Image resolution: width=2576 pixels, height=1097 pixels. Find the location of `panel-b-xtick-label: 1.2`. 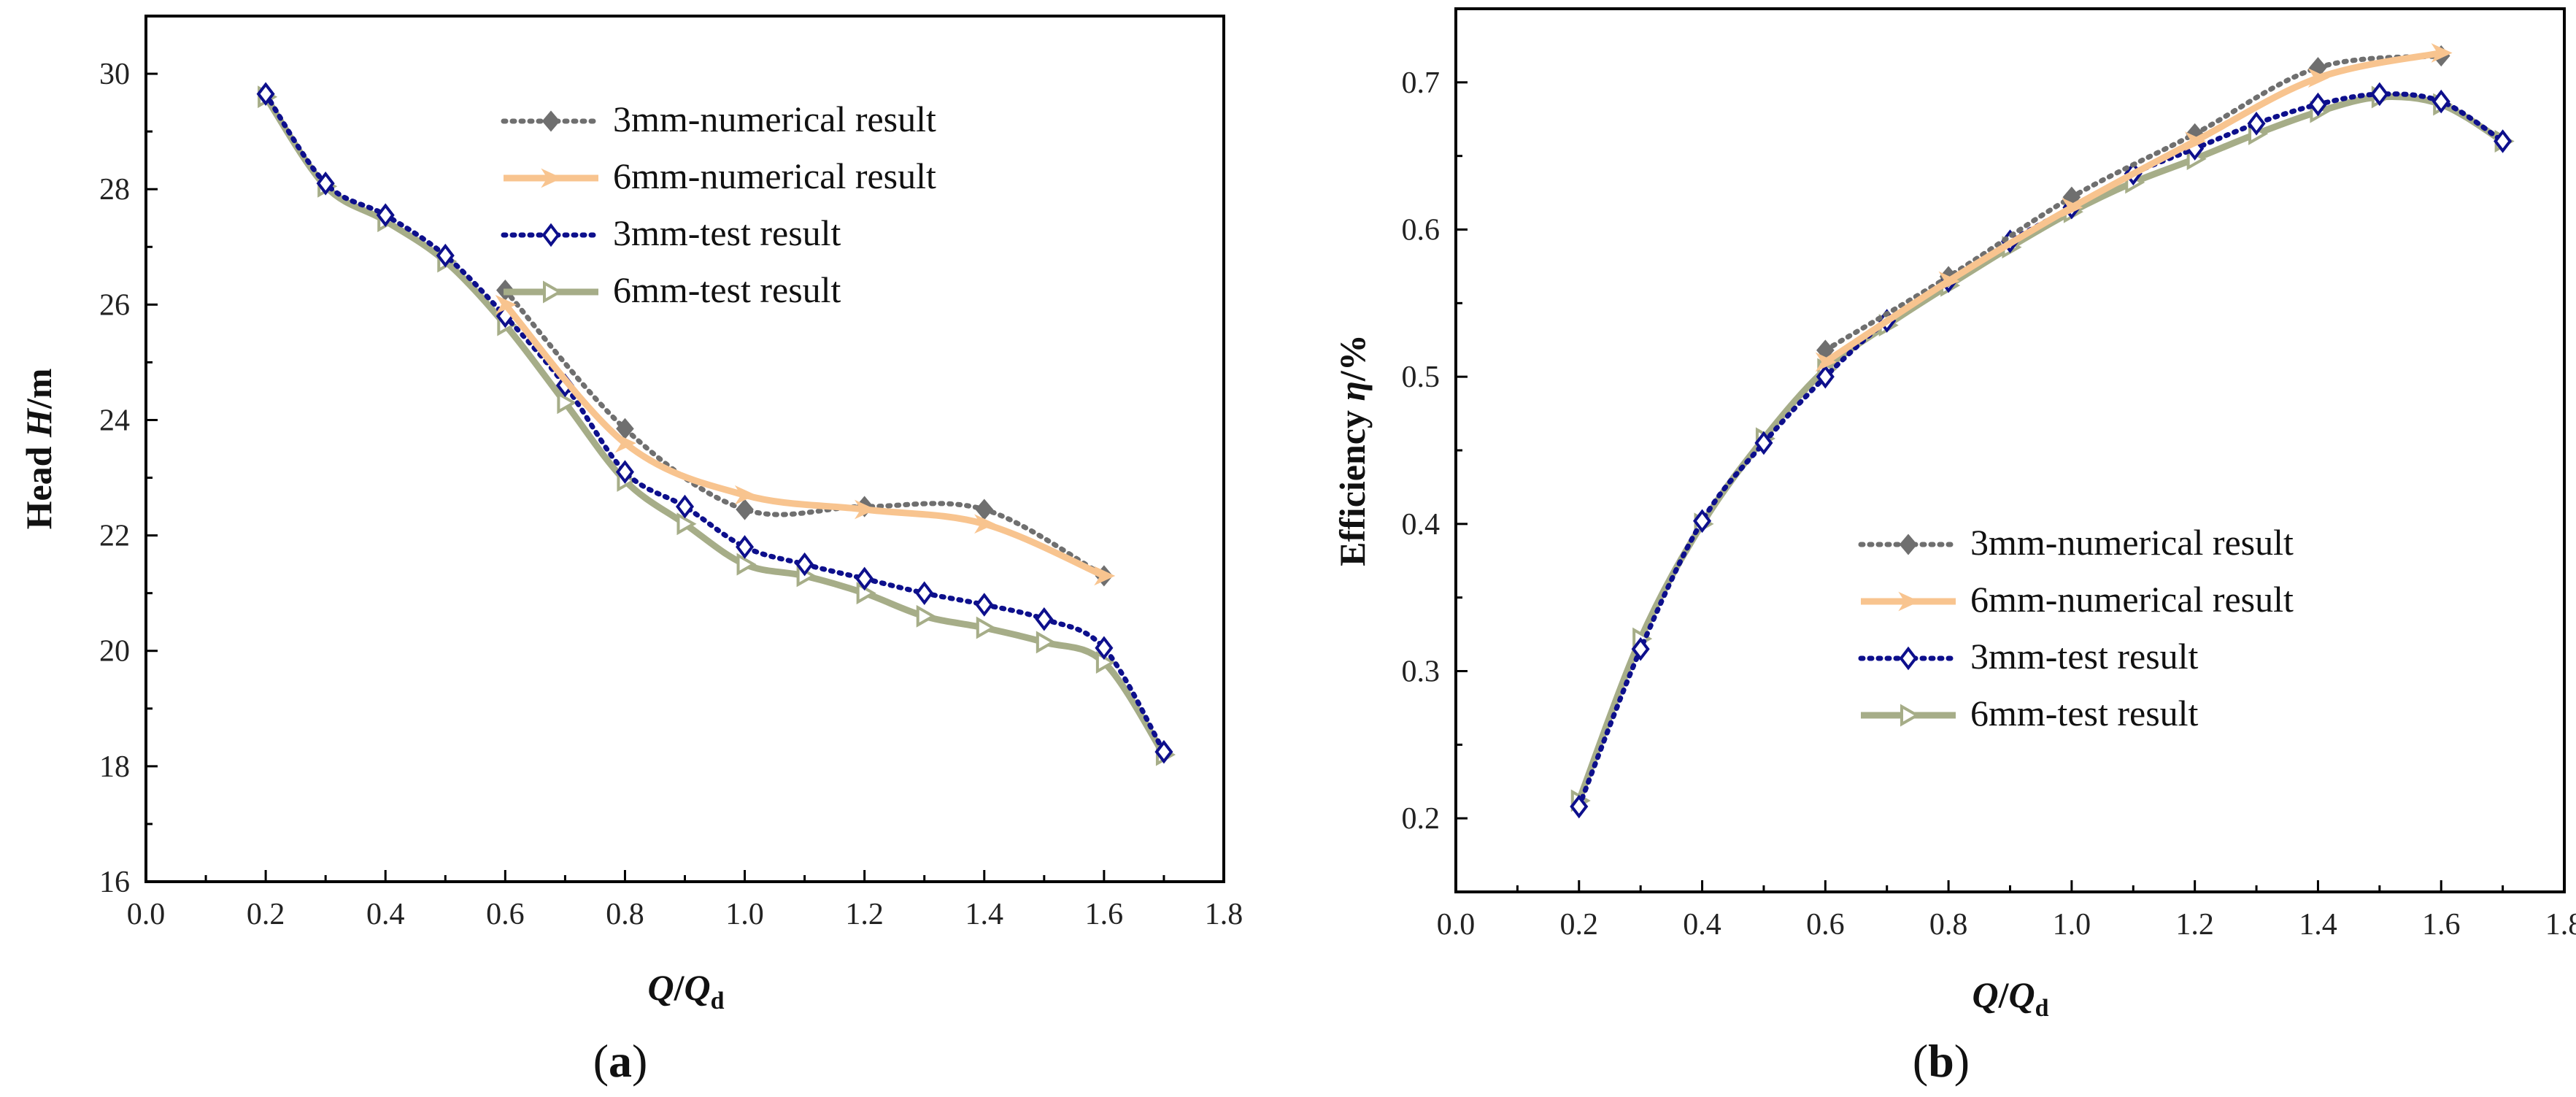

panel-b-xtick-label: 1.2 is located at coordinates (2194, 925).